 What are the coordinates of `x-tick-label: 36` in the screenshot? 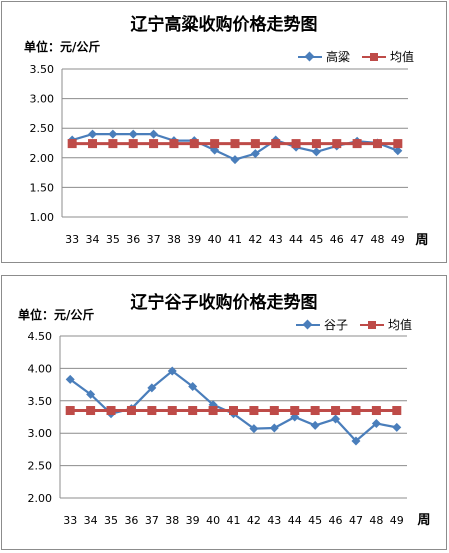 It's located at (131, 520).